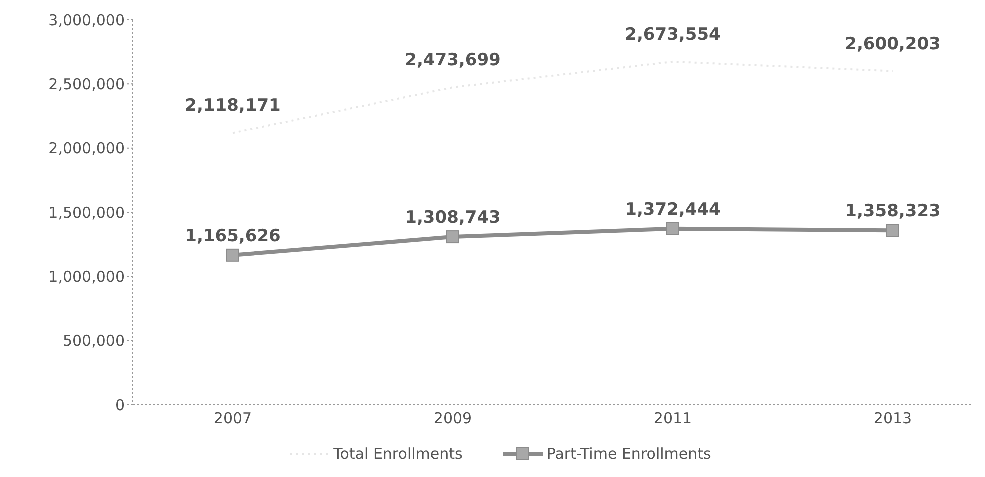  I want to click on data-label: 2,673,554, so click(673, 34).